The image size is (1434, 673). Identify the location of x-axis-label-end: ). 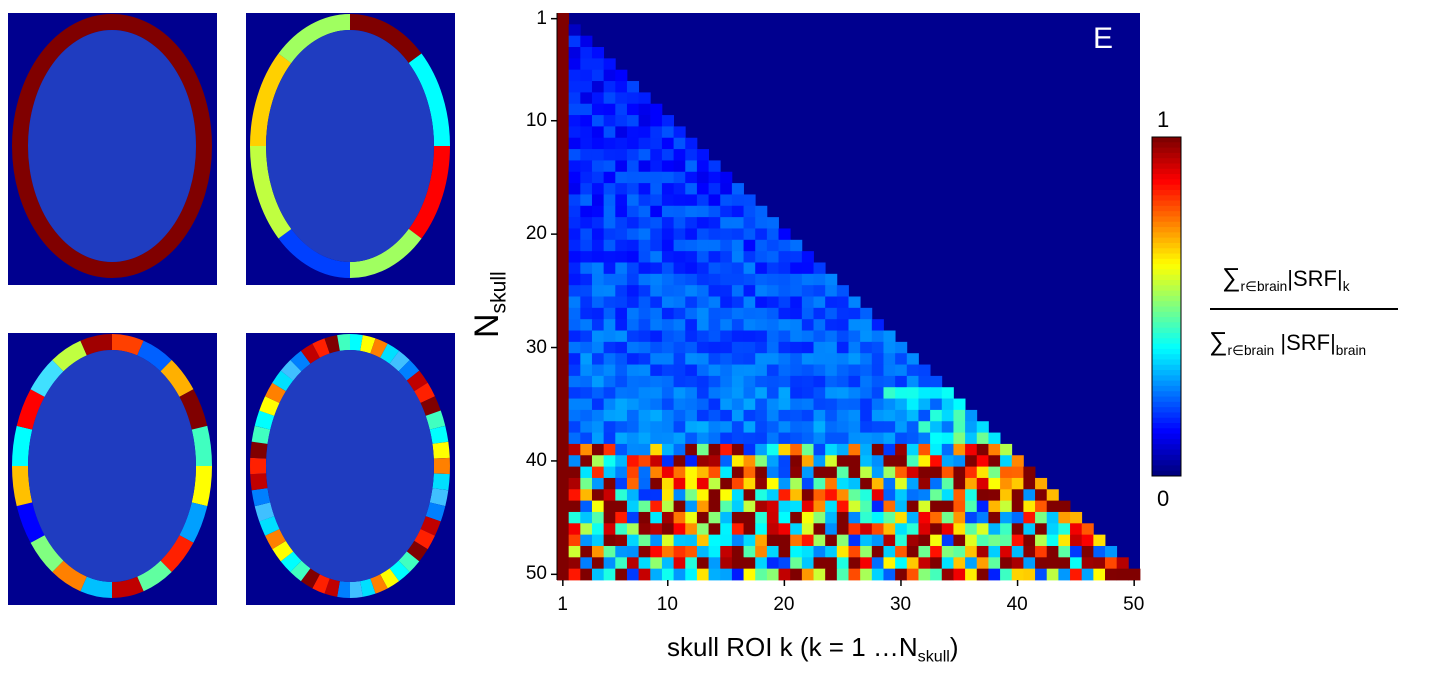
(954, 647).